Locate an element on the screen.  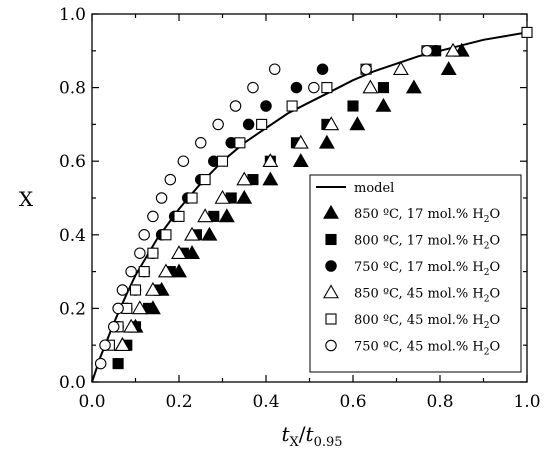
y-tick-label: 0.6 is located at coordinates (72, 162).